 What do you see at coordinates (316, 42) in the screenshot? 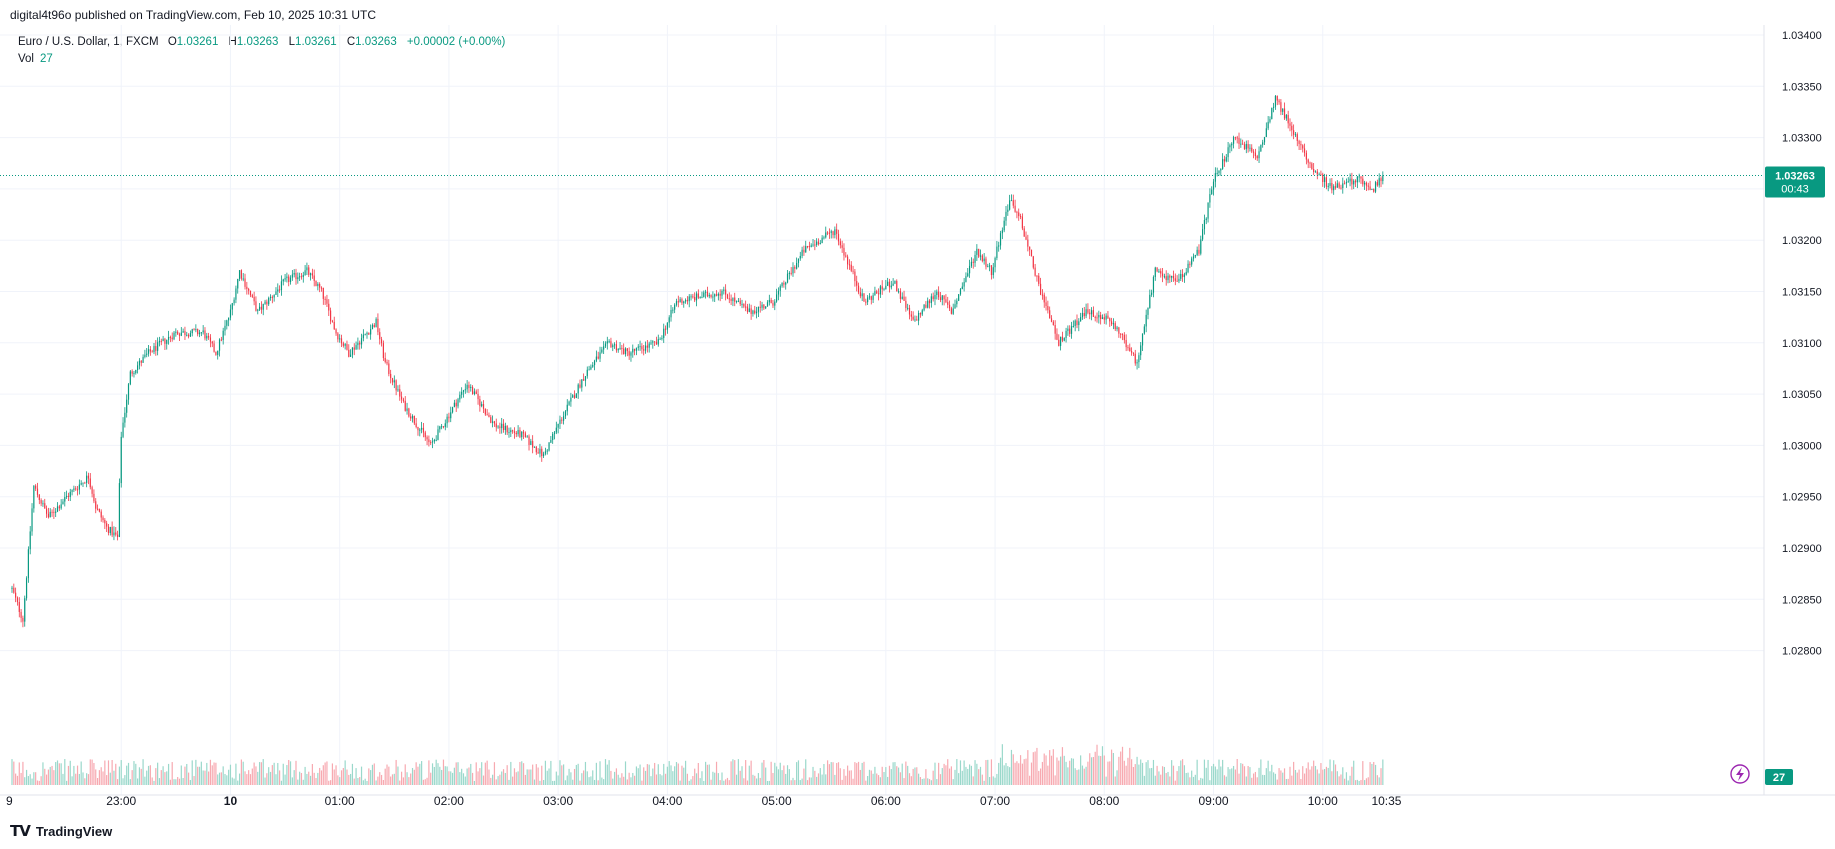
I see `low-value: 1.03261` at bounding box center [316, 42].